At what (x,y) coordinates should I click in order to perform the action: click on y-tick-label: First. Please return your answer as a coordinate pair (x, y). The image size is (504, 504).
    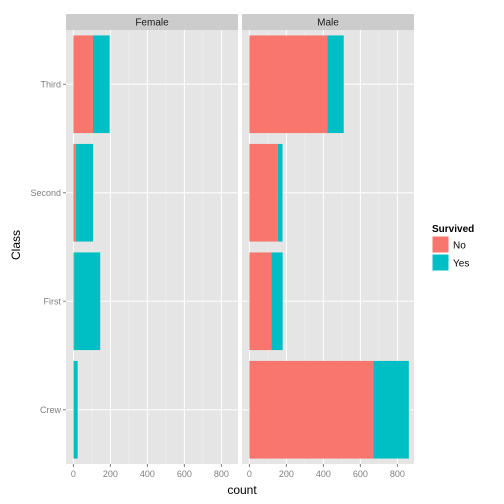
    Looking at the image, I should click on (53, 301).